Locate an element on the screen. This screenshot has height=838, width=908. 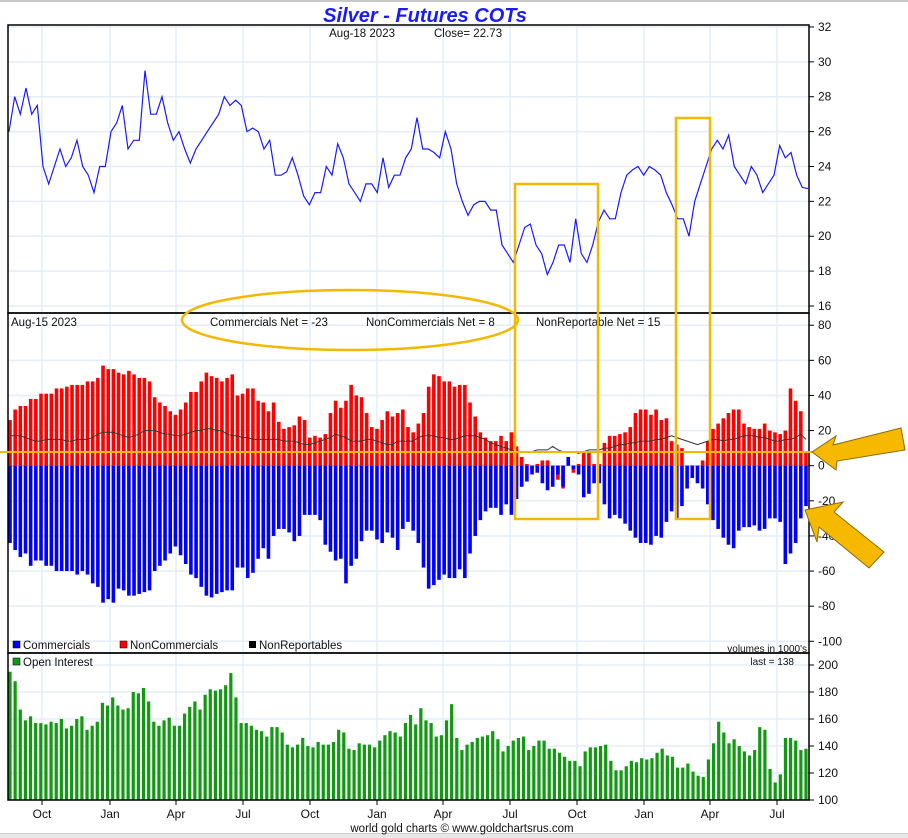
window-bottom-strip is located at coordinates (454, 835).